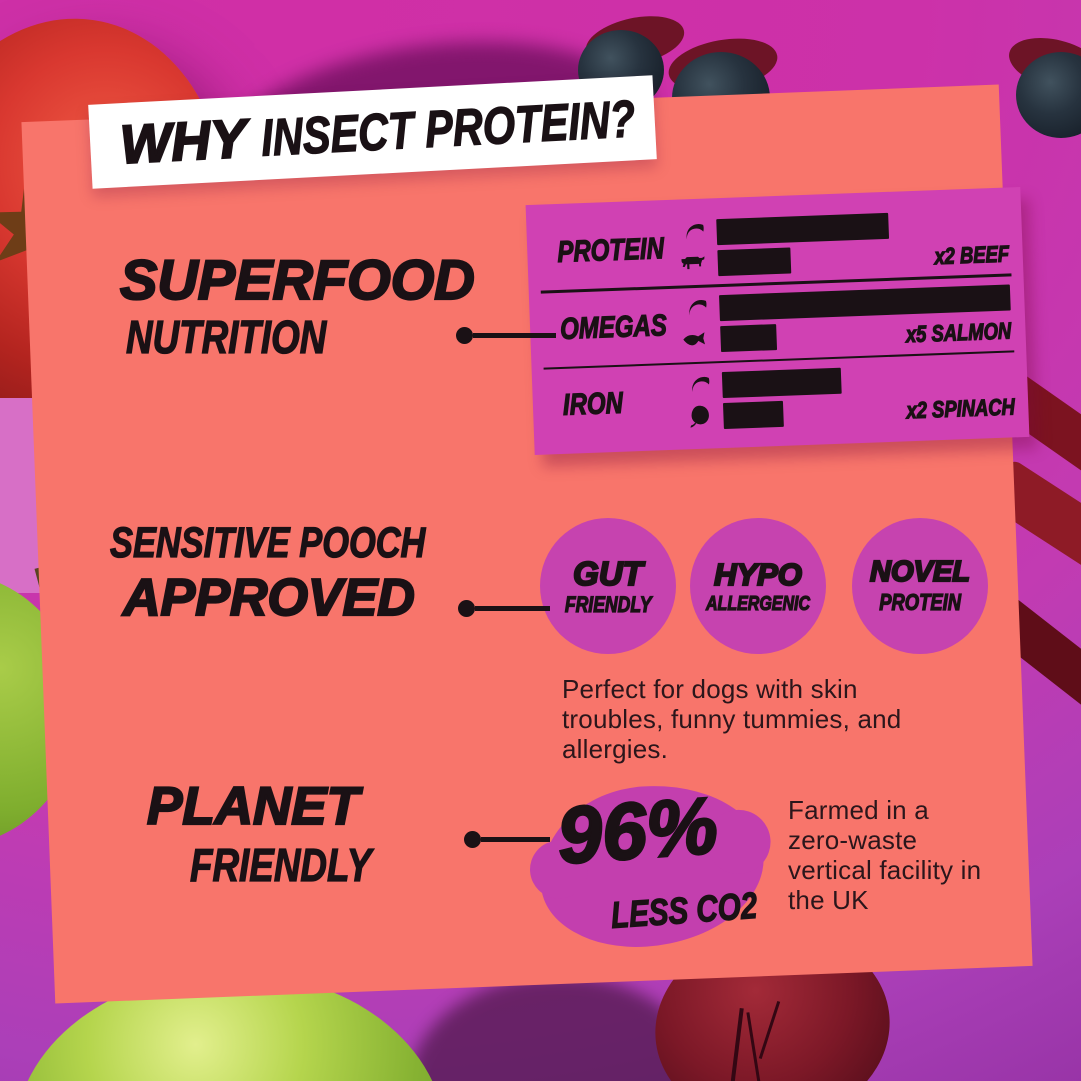 Image resolution: width=1081 pixels, height=1081 pixels. I want to click on comparison-label: x5 SALMON, so click(958, 331).